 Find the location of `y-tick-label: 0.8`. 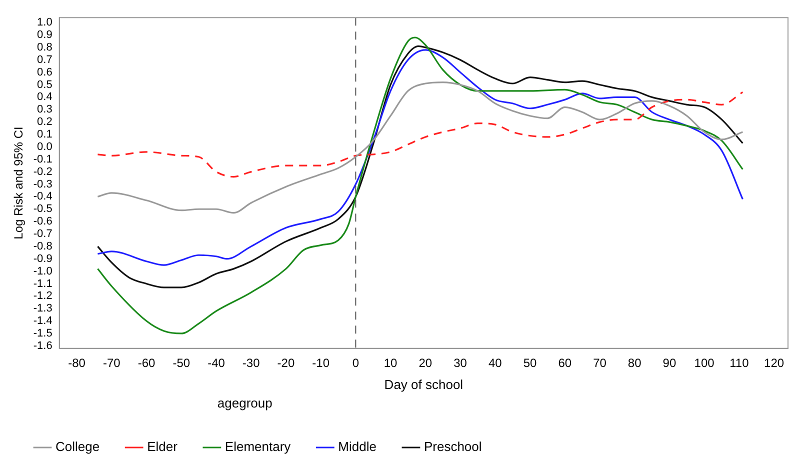

y-tick-label: 0.8 is located at coordinates (44, 47).